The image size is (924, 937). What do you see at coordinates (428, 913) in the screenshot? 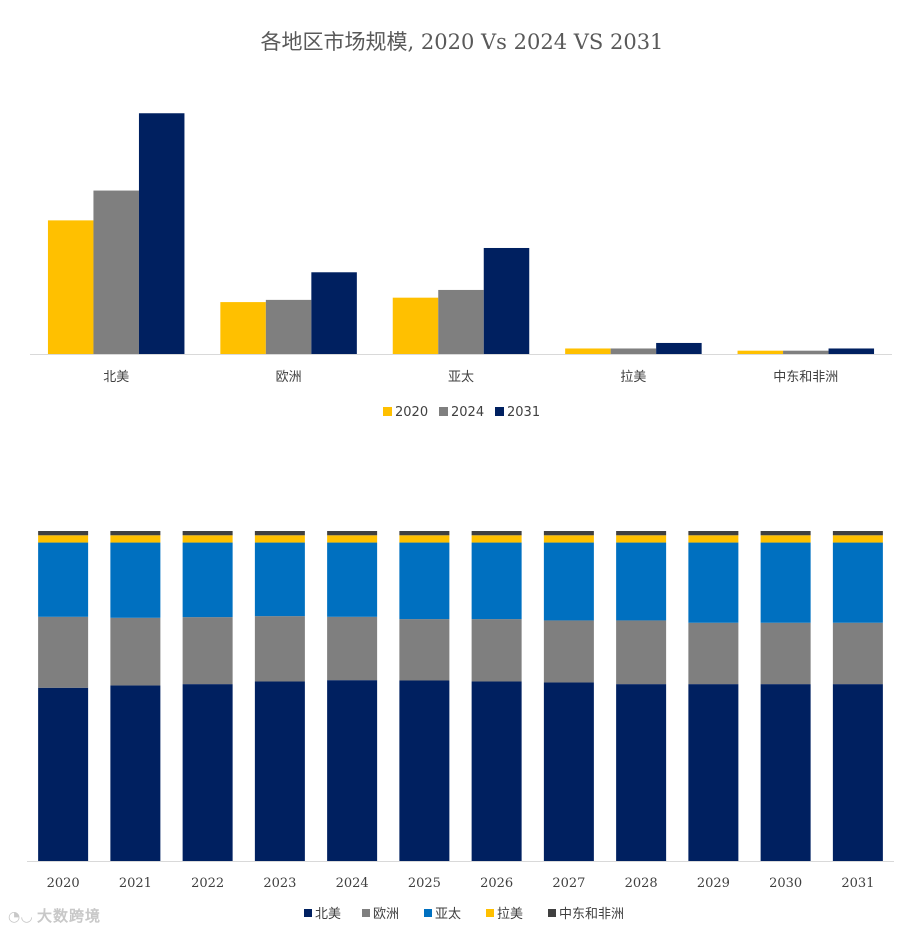
I see `legend-swatch-亚太` at bounding box center [428, 913].